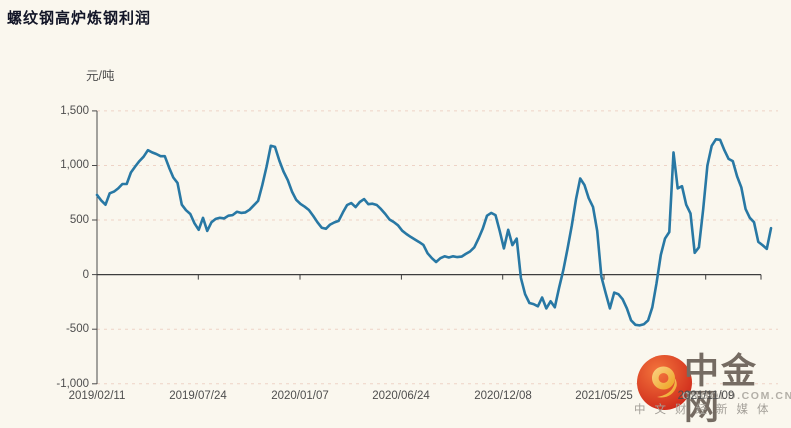  I want to click on y-axis-label: -500, so click(77, 329).